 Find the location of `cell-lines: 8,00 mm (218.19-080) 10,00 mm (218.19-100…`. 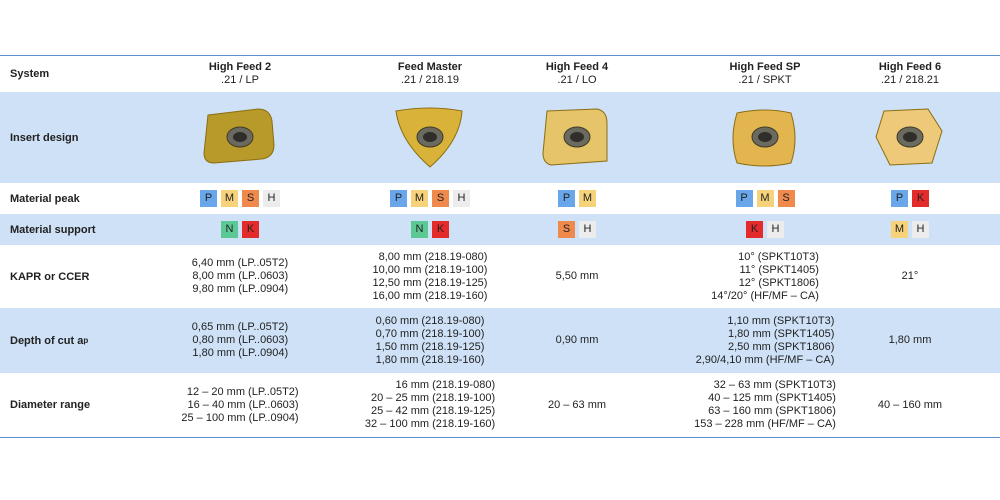

cell-lines: 8,00 mm (218.19-080) 10,00 mm (218.19-100… is located at coordinates (430, 277).